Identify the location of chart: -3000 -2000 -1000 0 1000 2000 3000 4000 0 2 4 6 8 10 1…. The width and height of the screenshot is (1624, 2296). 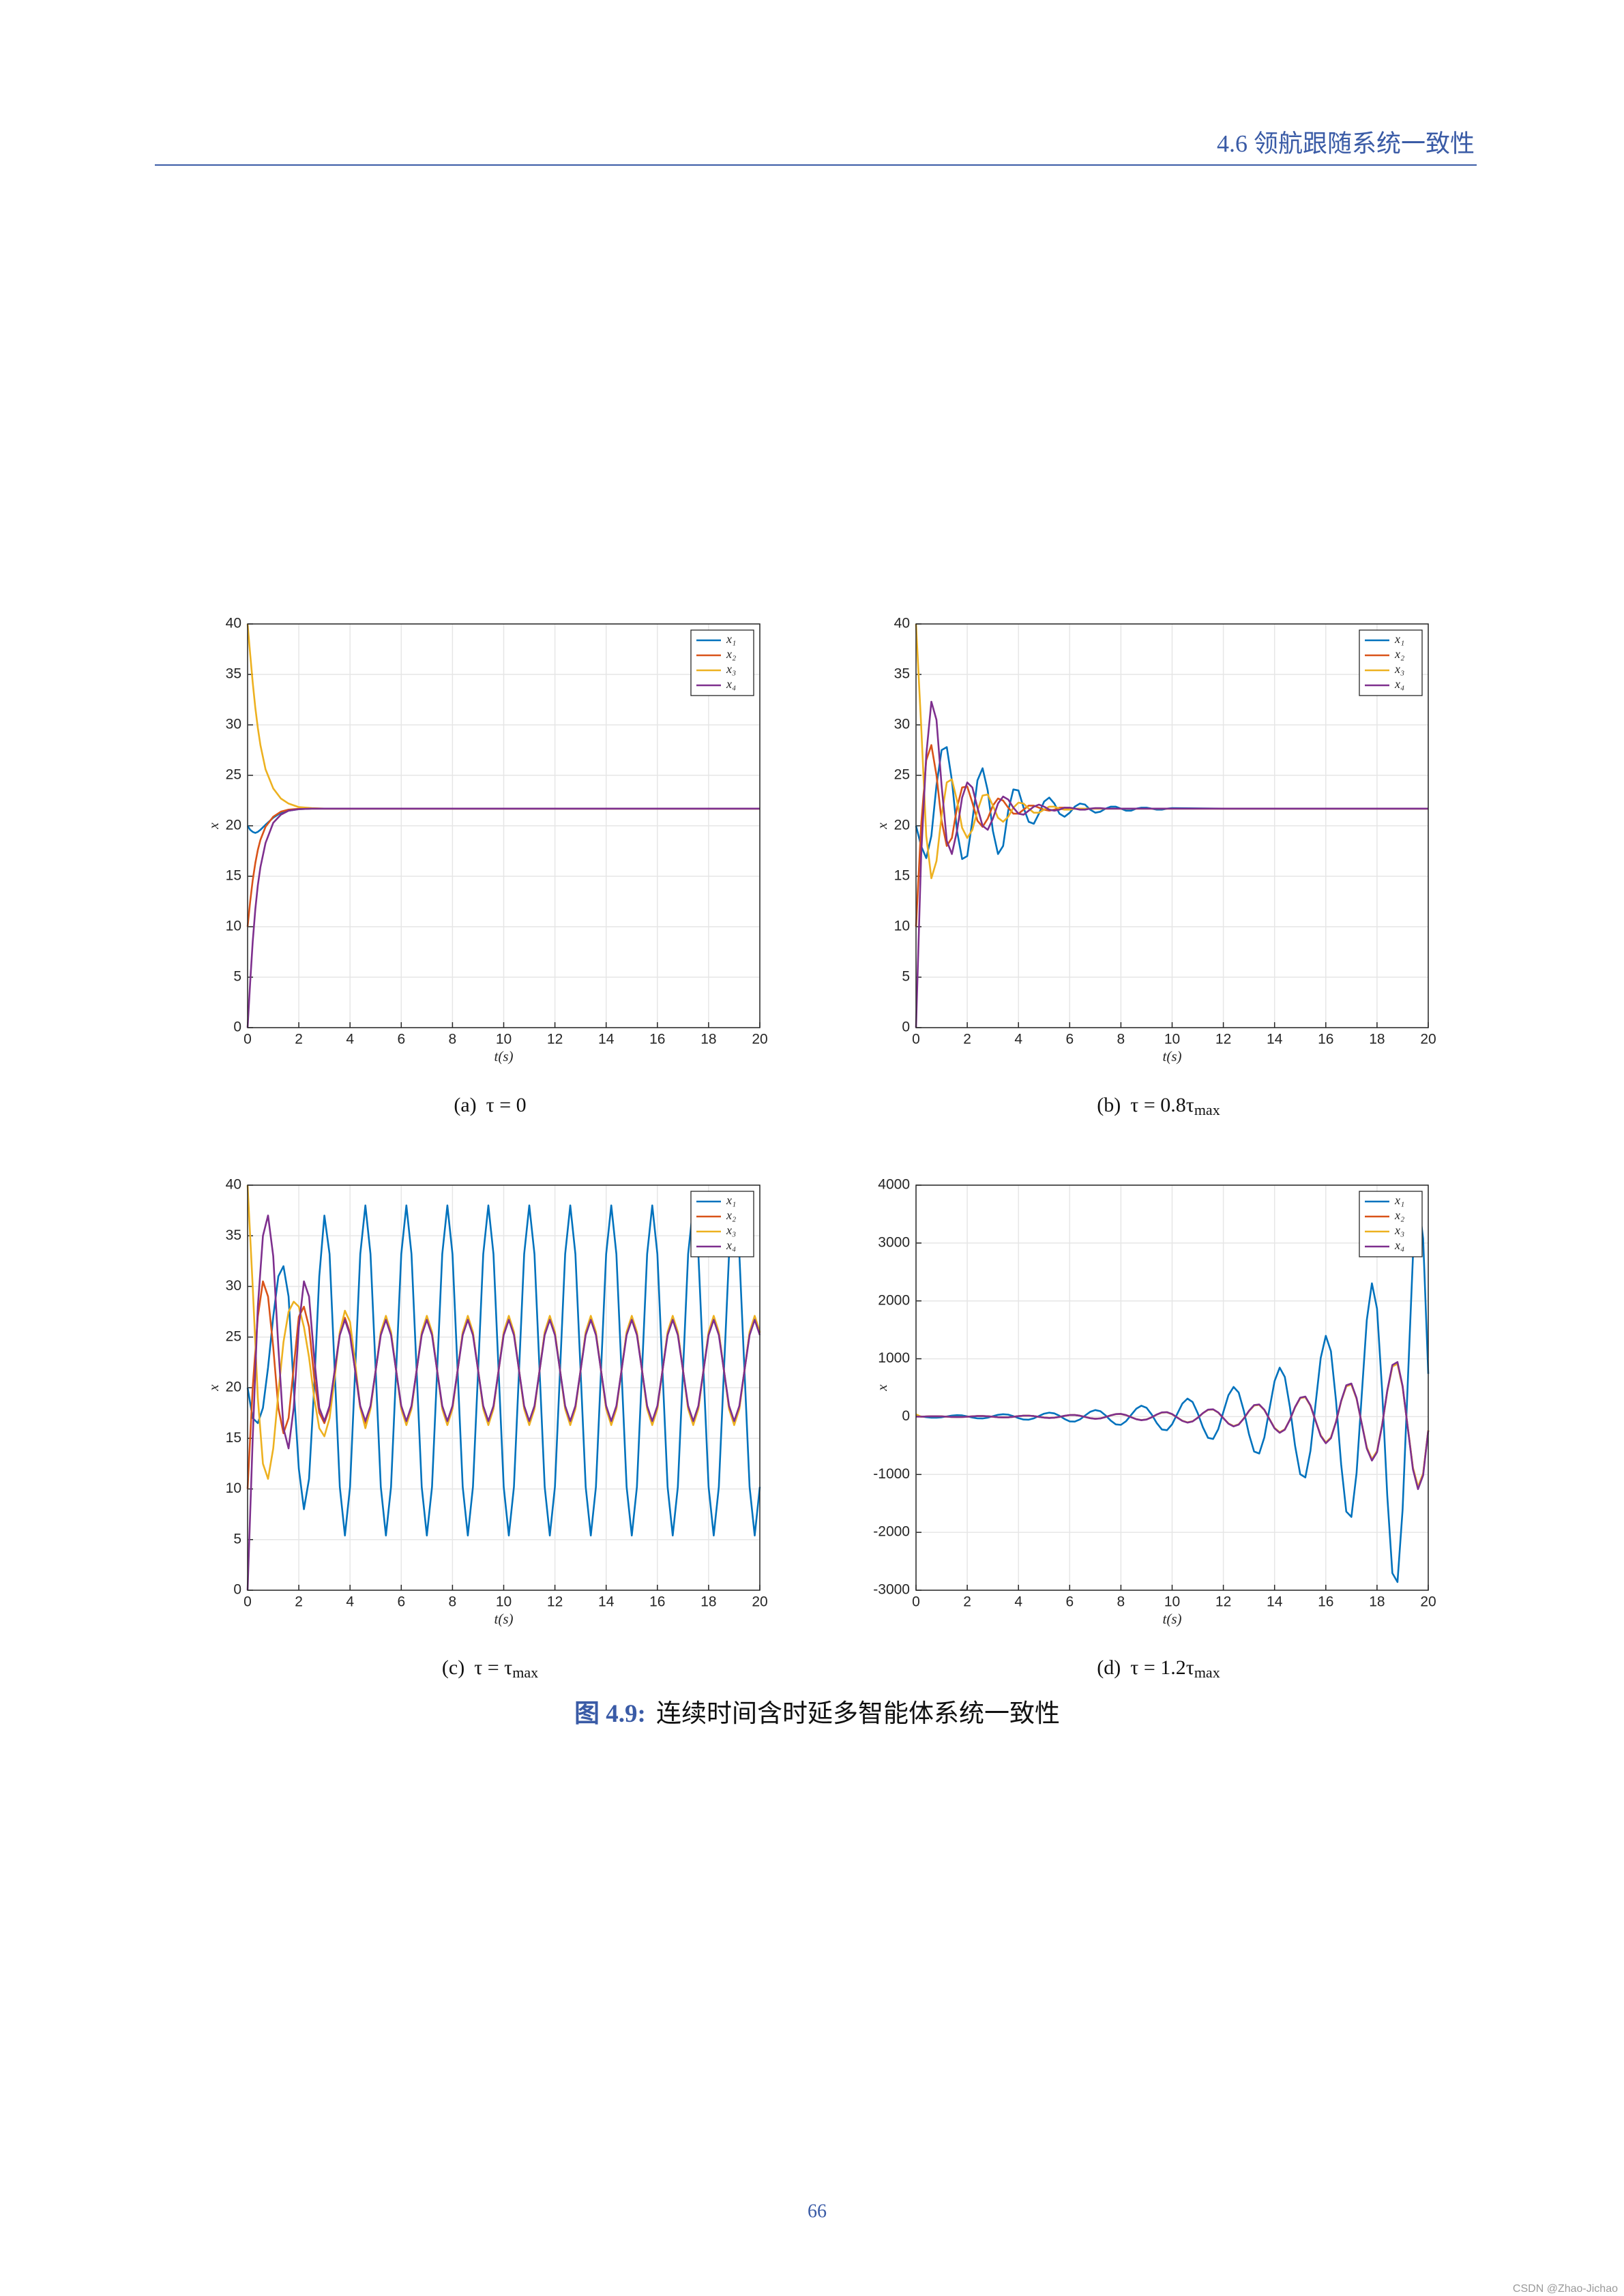
(1154, 1429).